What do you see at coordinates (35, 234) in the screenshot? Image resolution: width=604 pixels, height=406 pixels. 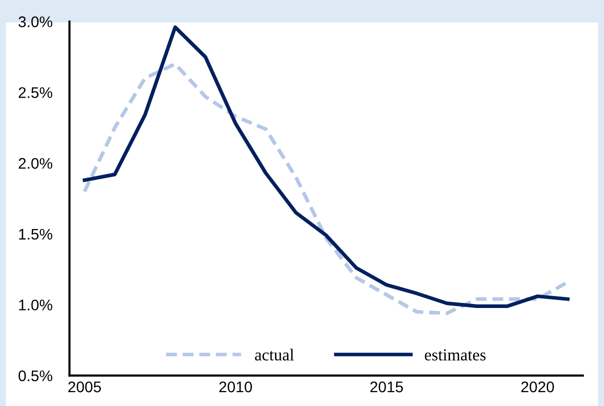 I see `y-tick-label: 1.5%` at bounding box center [35, 234].